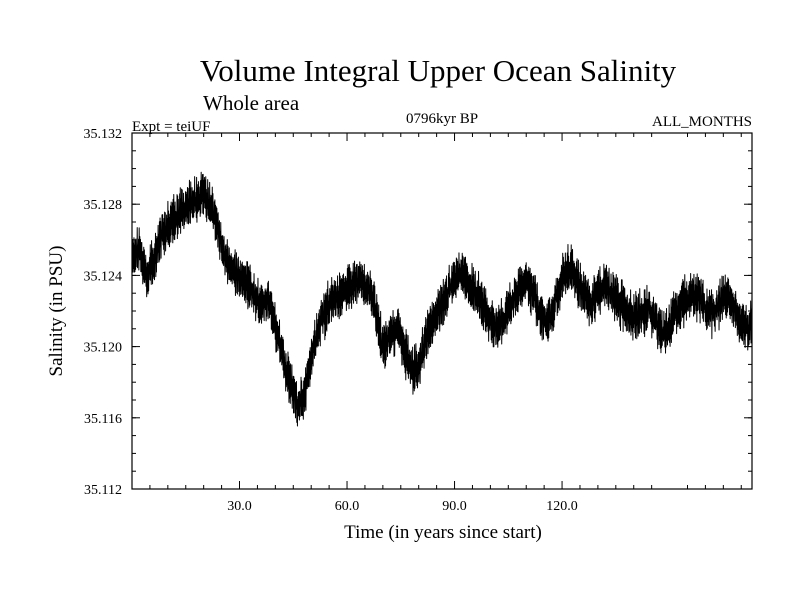 This screenshot has height=605, width=800. I want to click on y-tick-label: 35.112, so click(103, 490).